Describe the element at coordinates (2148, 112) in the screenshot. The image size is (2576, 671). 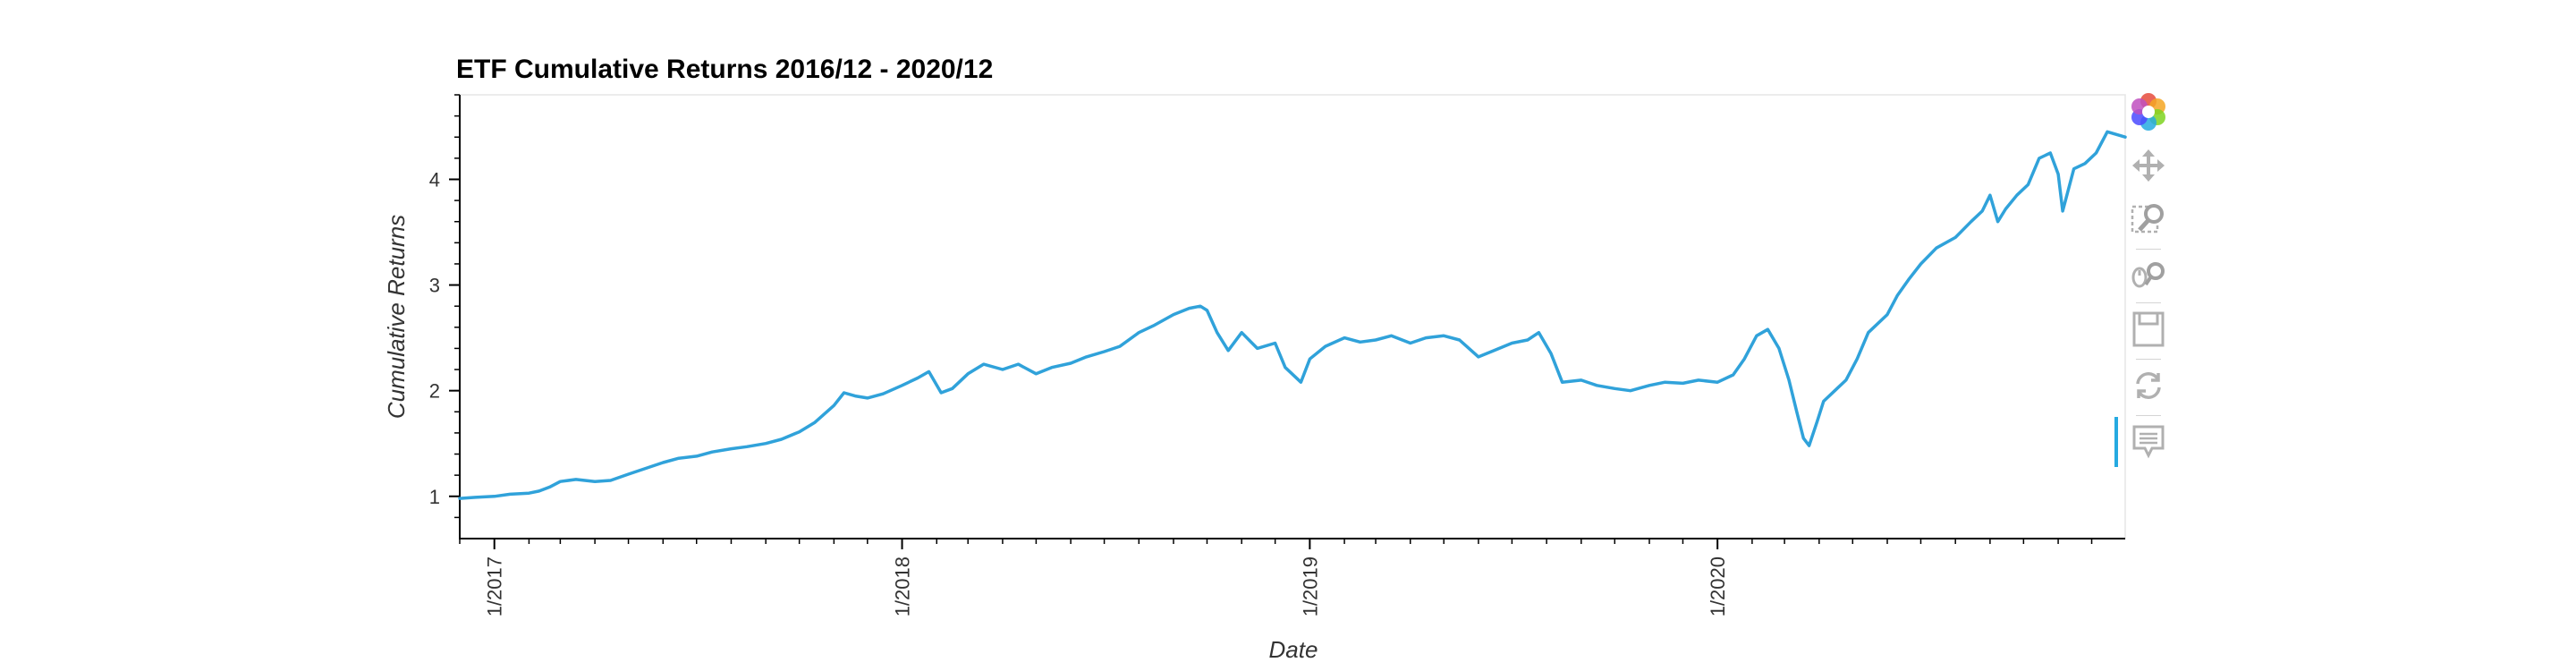
I see `bokeh-logo-icon` at that location.